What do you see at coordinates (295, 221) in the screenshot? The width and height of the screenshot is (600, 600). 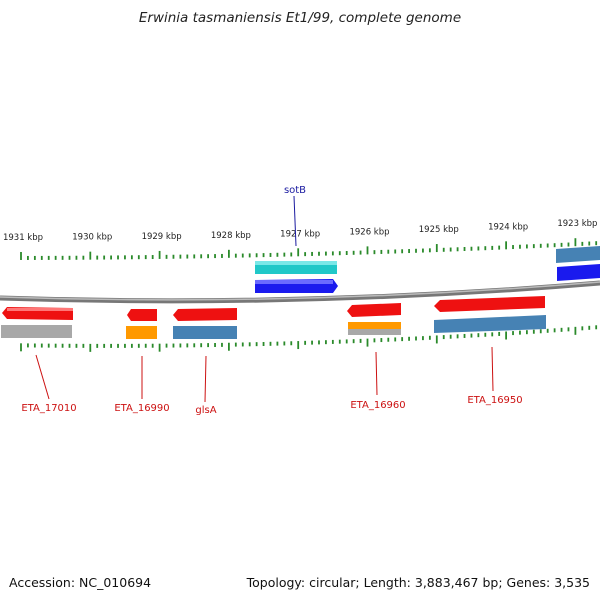 I see `leader-sotB` at bounding box center [295, 221].